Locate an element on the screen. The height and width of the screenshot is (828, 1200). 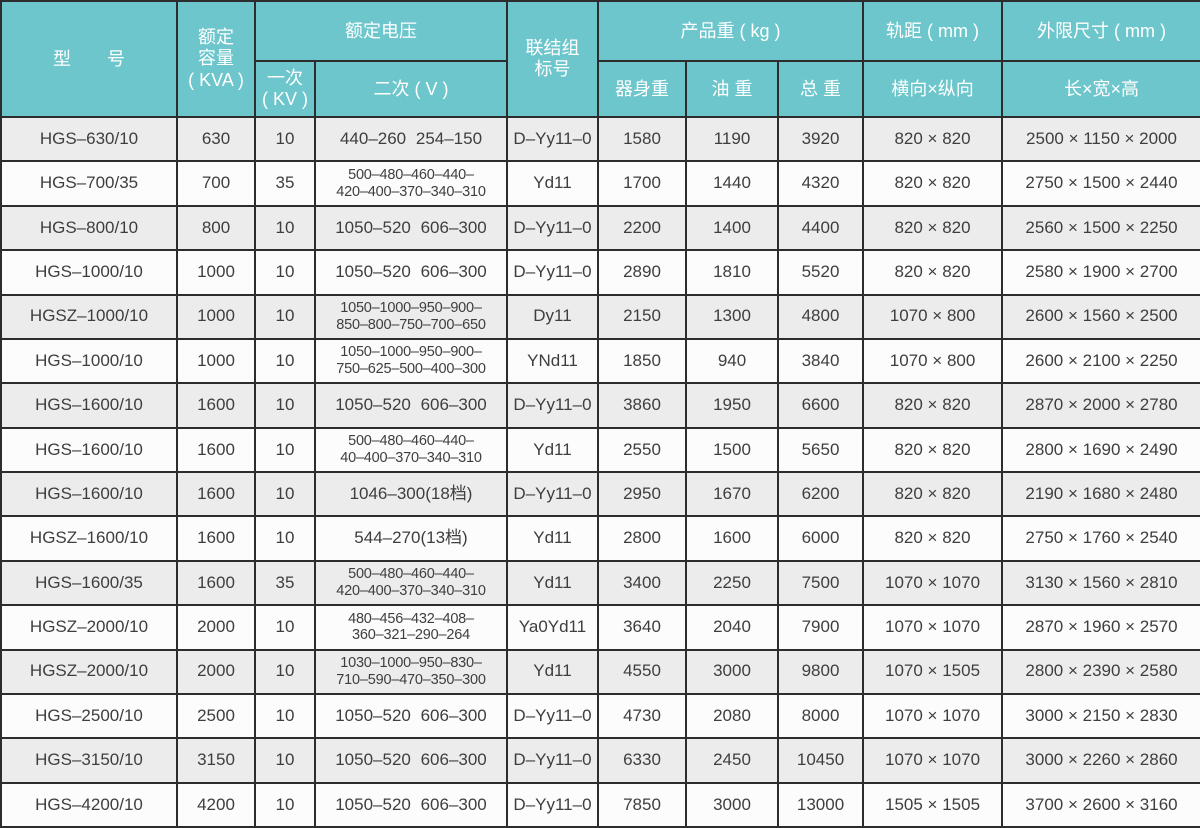
col-header-connection-line2: 标号 is located at coordinates (552, 69).